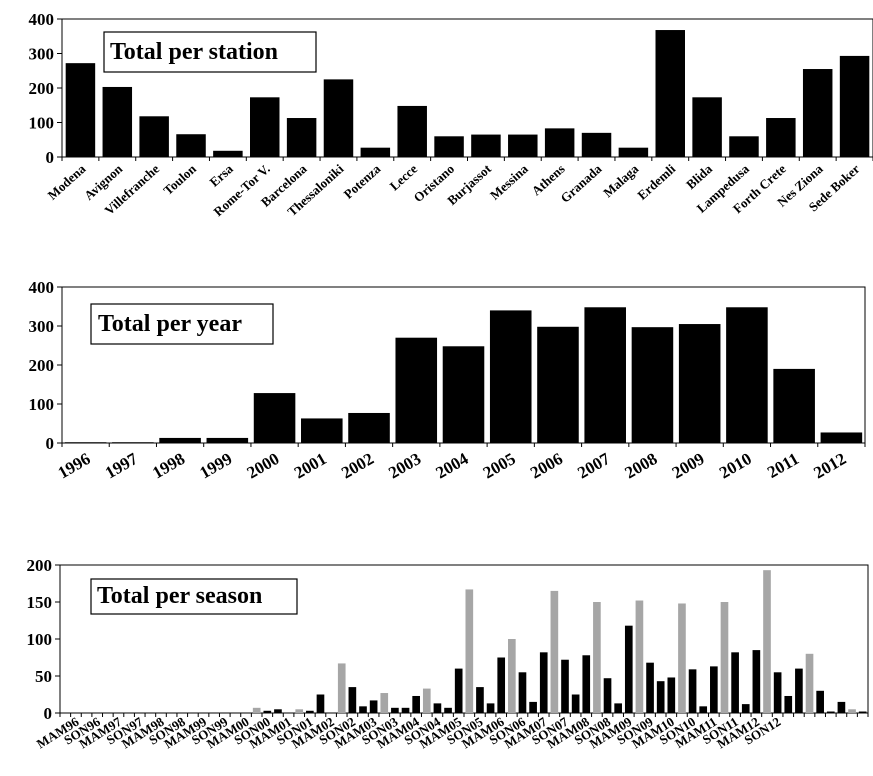 The height and width of the screenshot is (776, 873). I want to click on y-tick-label: 200, so click(42, 88).